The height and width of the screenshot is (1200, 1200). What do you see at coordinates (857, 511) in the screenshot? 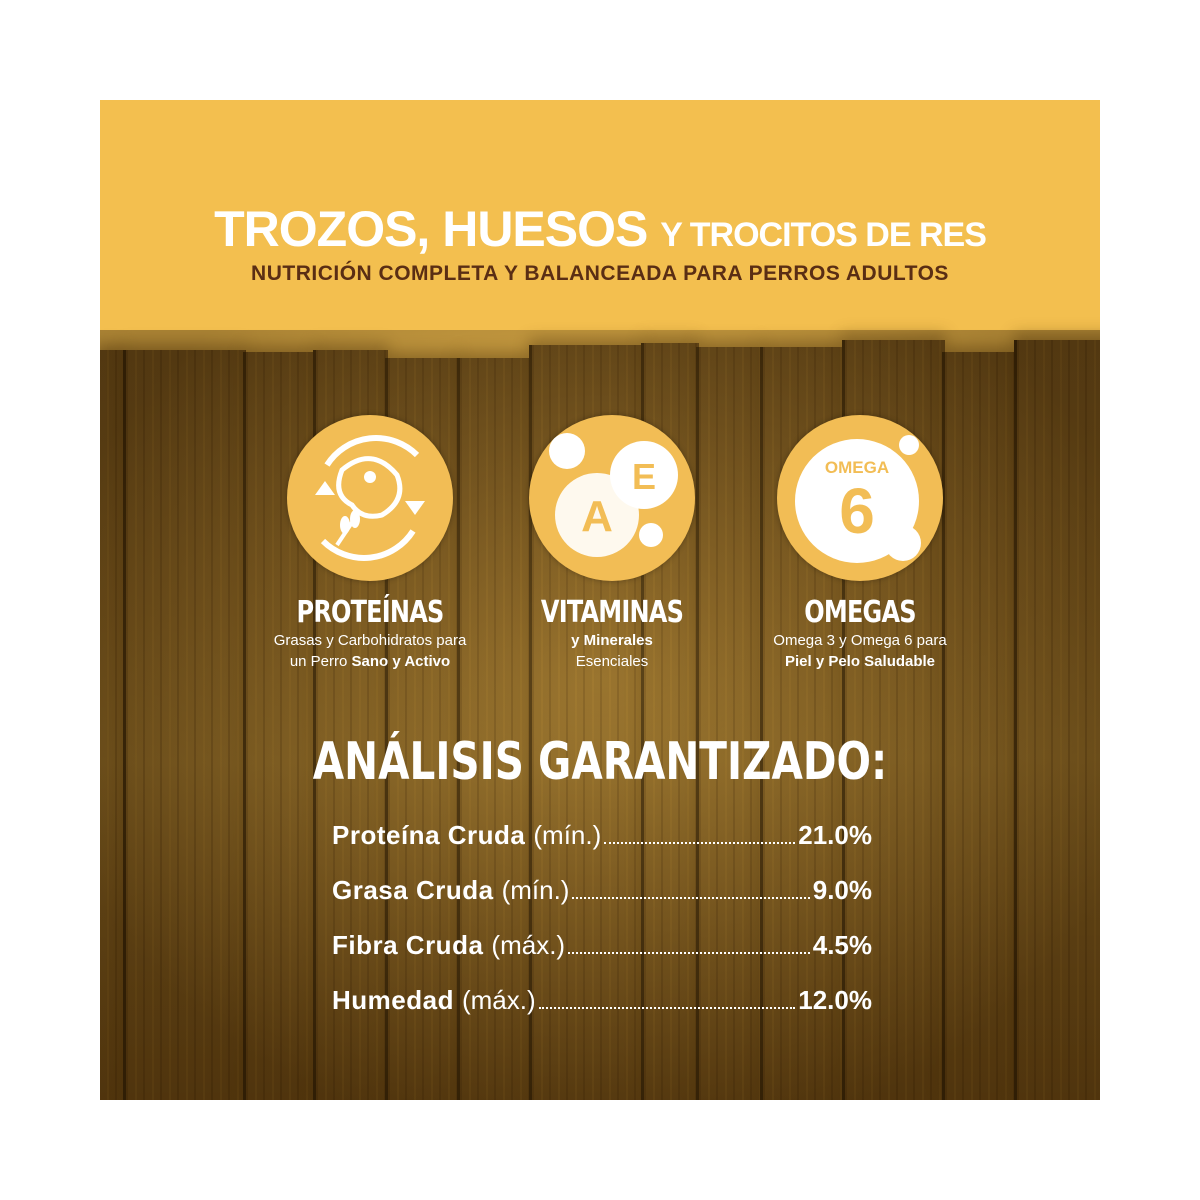
I see `svg-text: 6` at bounding box center [857, 511].